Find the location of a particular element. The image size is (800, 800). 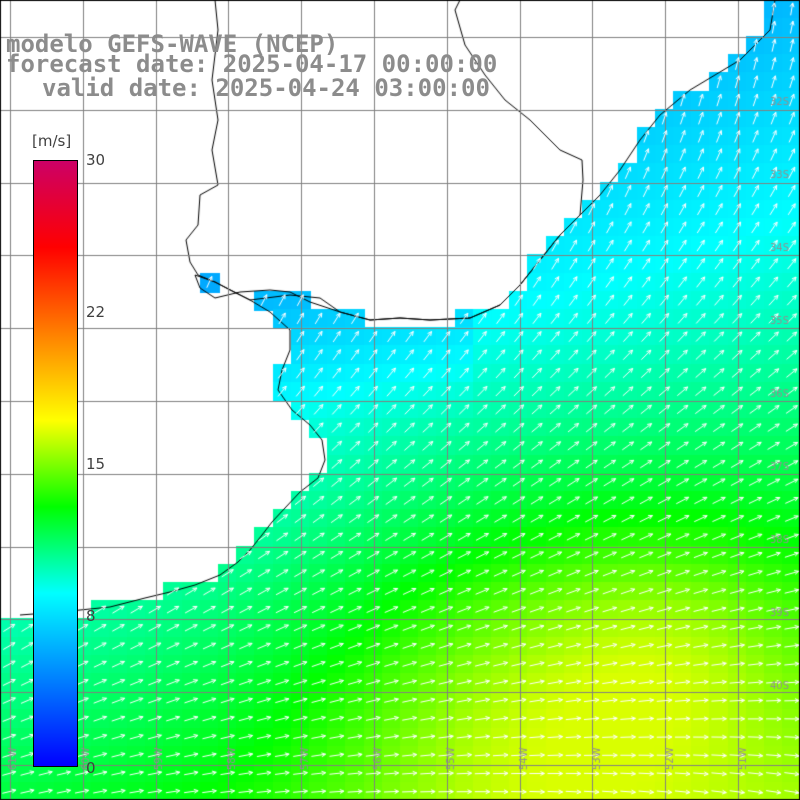

colorbar-tick: 30 is located at coordinates (96, 160).